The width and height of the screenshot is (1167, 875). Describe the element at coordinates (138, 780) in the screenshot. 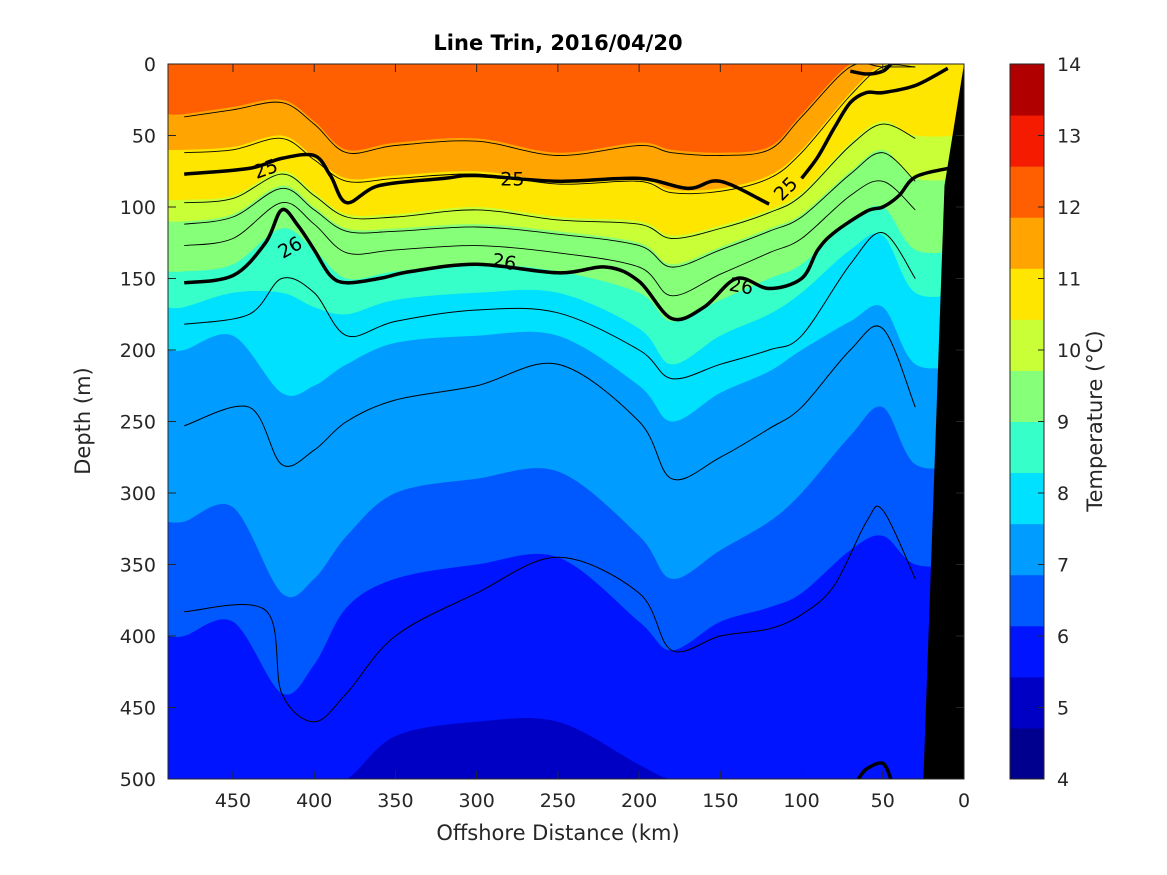

I see `y-tick-label: 500` at that location.